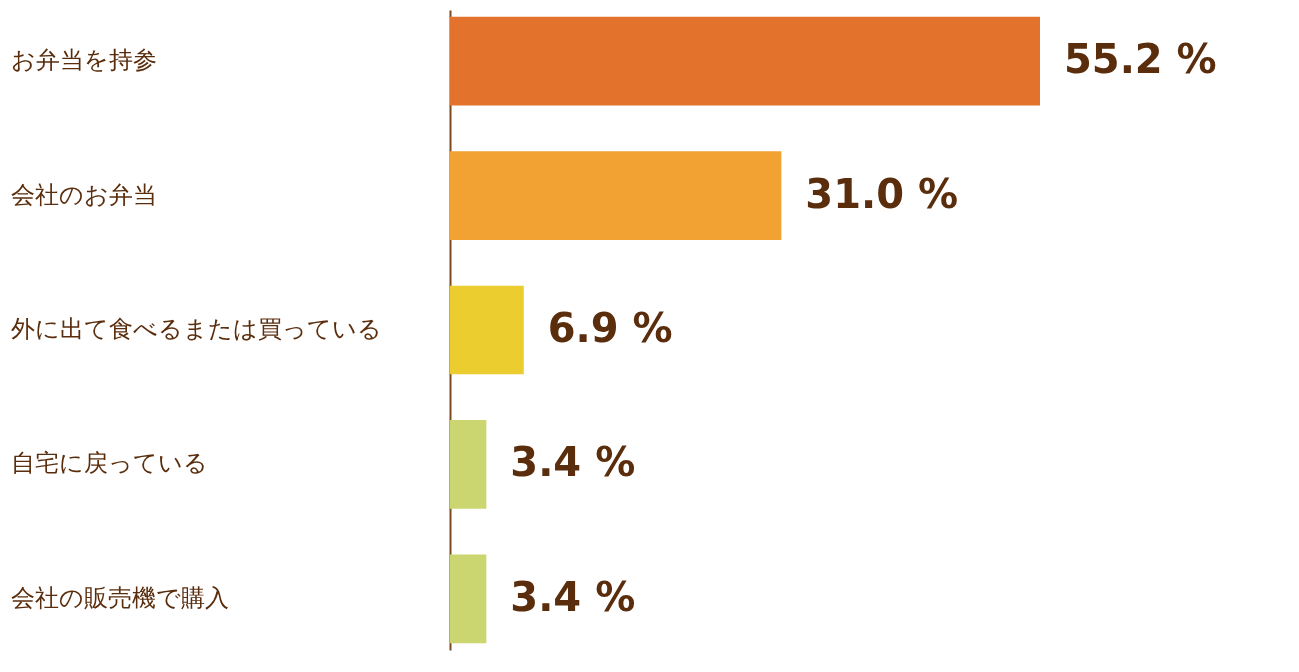 Image resolution: width=1299 pixels, height=672 pixels. Describe the element at coordinates (610, 328) in the screenshot. I see `data-label: 6.9 %` at that location.